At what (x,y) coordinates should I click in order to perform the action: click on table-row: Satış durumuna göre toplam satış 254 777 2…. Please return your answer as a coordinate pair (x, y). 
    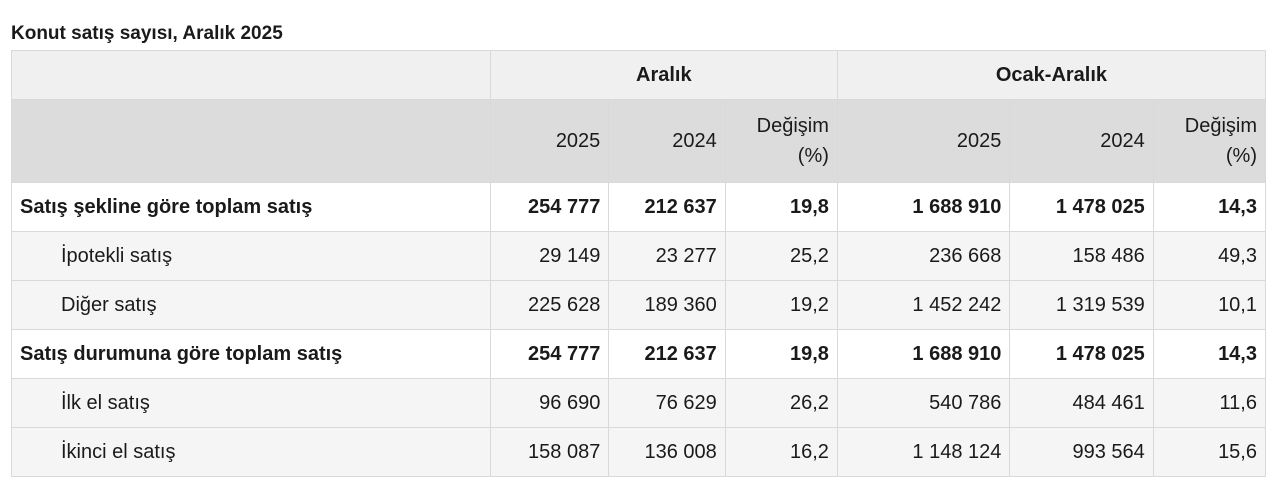
    Looking at the image, I should click on (639, 354).